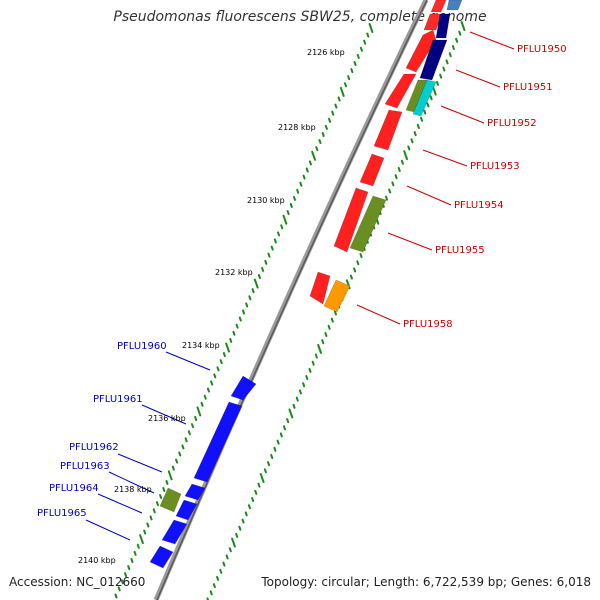 This screenshot has height=600, width=600. I want to click on gene-label-pflu1964: PFLU1964, so click(74, 488).